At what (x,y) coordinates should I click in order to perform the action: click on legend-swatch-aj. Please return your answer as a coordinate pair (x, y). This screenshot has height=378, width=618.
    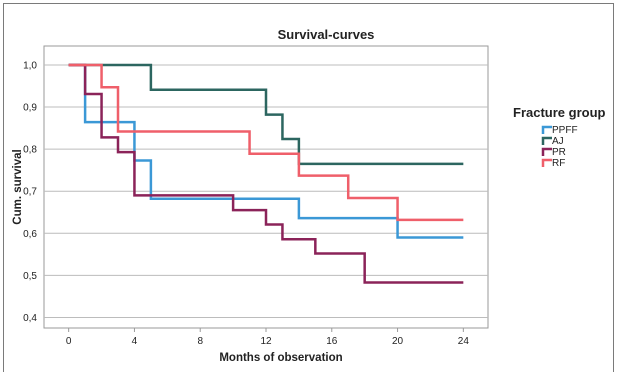
    Looking at the image, I should click on (546, 140).